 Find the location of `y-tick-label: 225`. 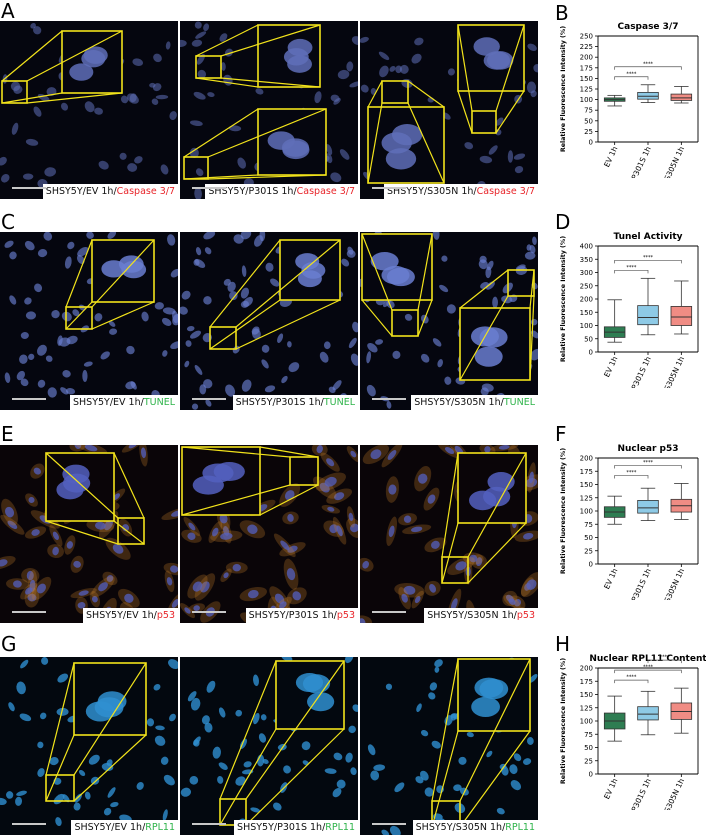

y-tick-label: 225 is located at coordinates (586, 47).